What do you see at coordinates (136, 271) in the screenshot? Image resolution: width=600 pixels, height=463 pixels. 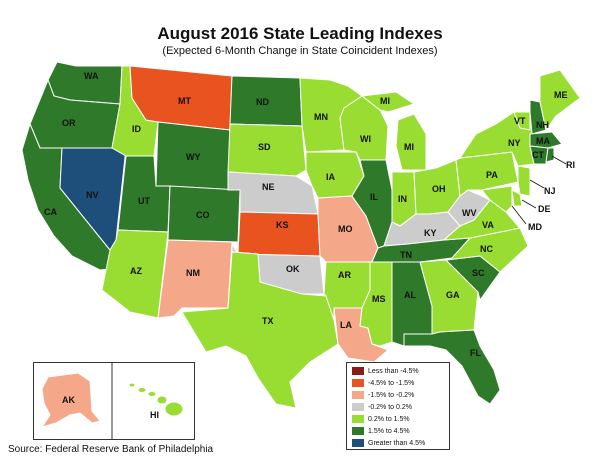 I see `label-AZ: AZ` at bounding box center [136, 271].